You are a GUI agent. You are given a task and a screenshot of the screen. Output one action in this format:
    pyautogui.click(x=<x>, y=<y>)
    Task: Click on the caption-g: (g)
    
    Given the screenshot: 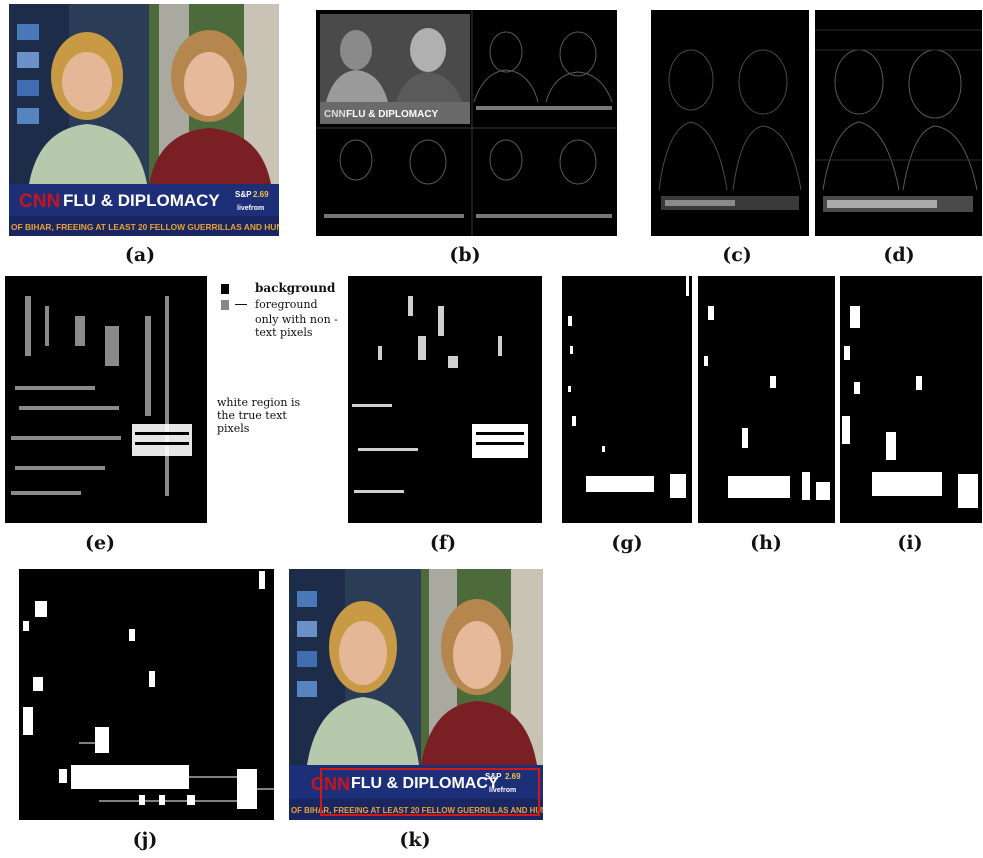 What is the action you would take?
    pyautogui.click(x=627, y=543)
    